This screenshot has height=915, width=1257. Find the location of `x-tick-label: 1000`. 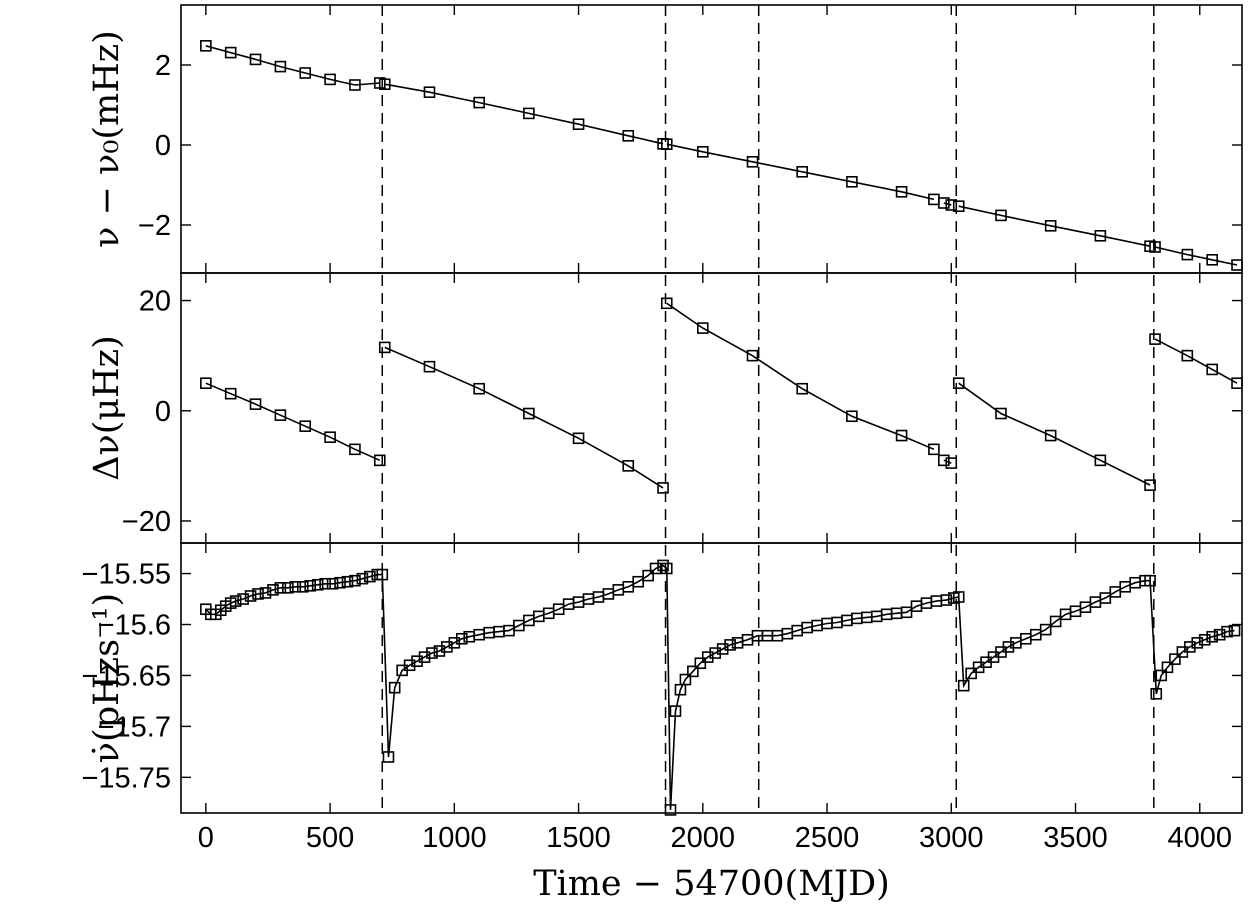

x-tick-label: 1000 is located at coordinates (454, 838).